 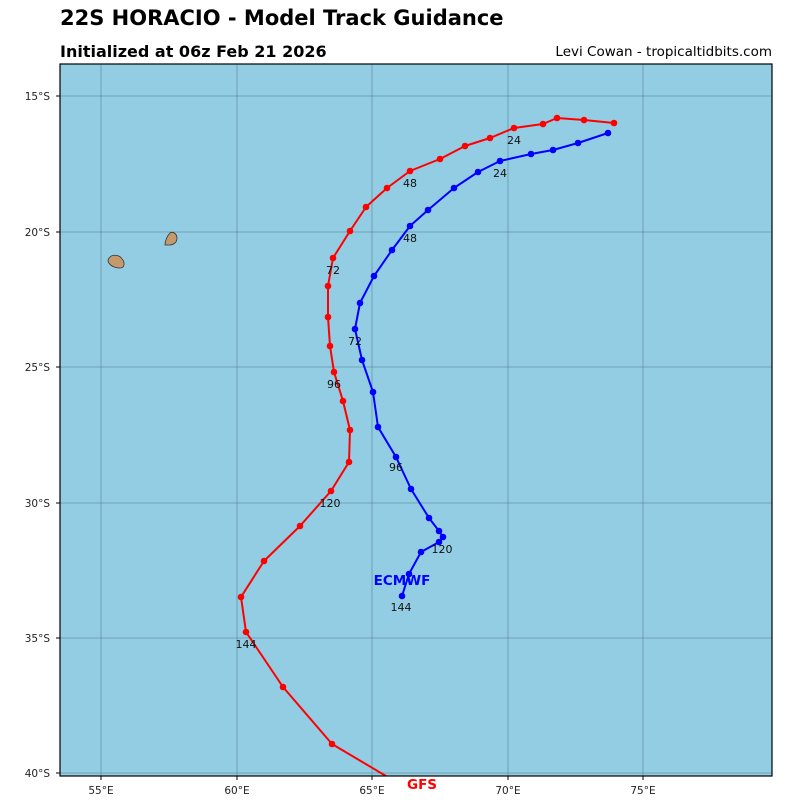 What do you see at coordinates (371, 791) in the screenshot?
I see `lon-tick-label: 65°E` at bounding box center [371, 791].